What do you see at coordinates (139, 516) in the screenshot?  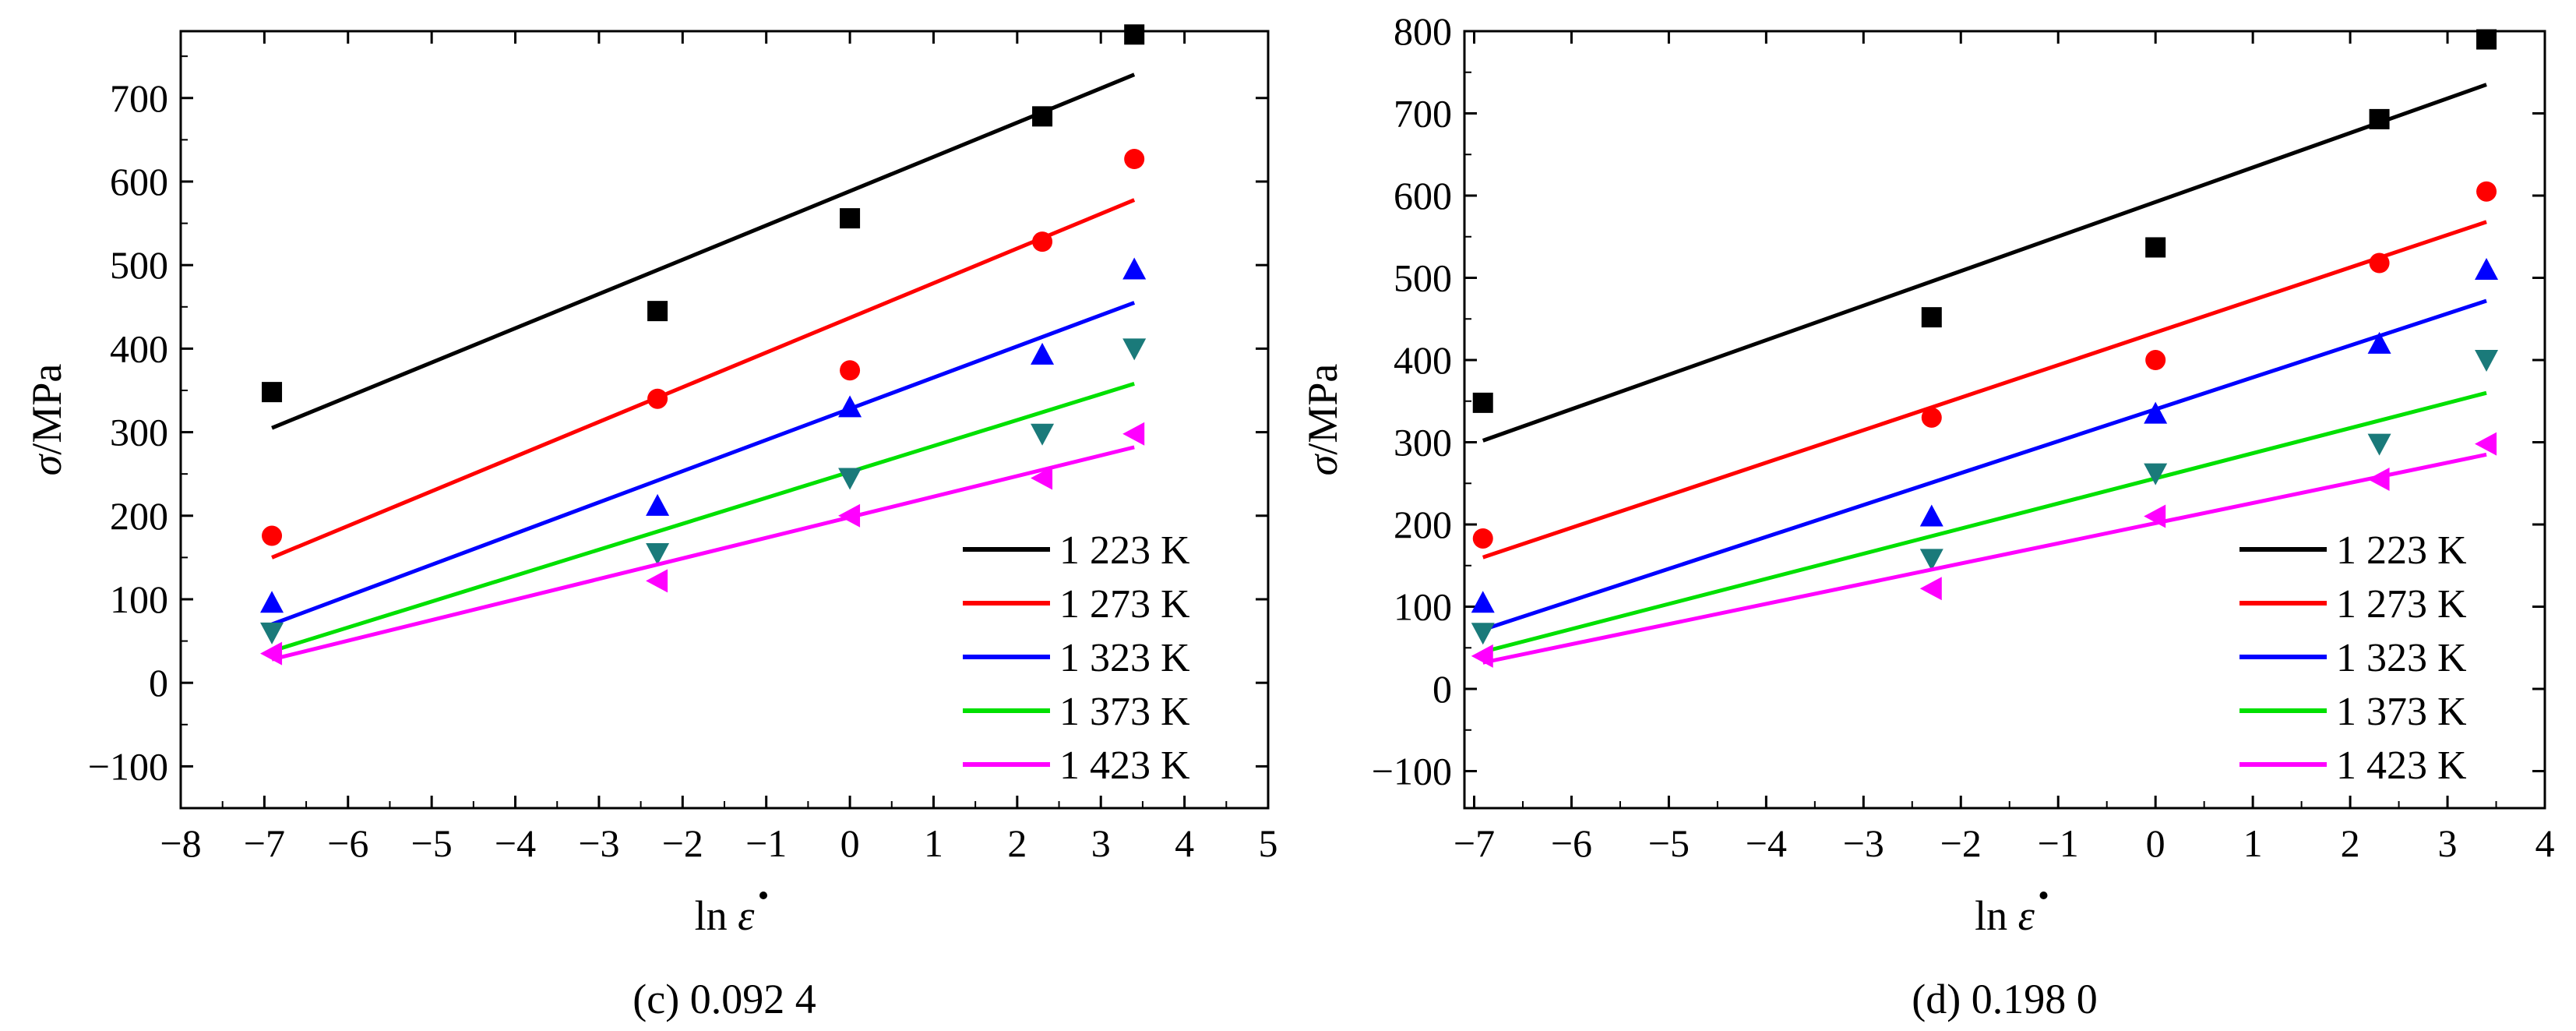 I see `y-tick-label: 200` at bounding box center [139, 516].